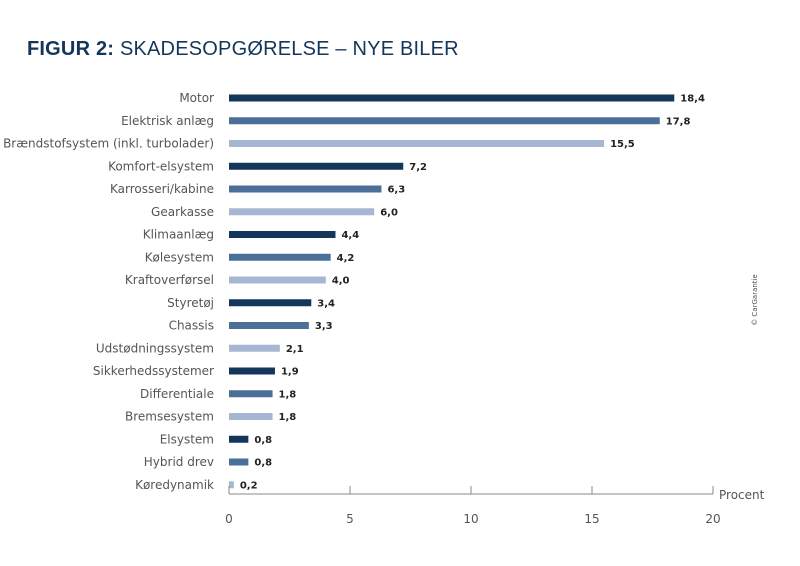 The height and width of the screenshot is (566, 800). What do you see at coordinates (396, 190) in the screenshot?
I see `value-label: 6,3` at bounding box center [396, 190].